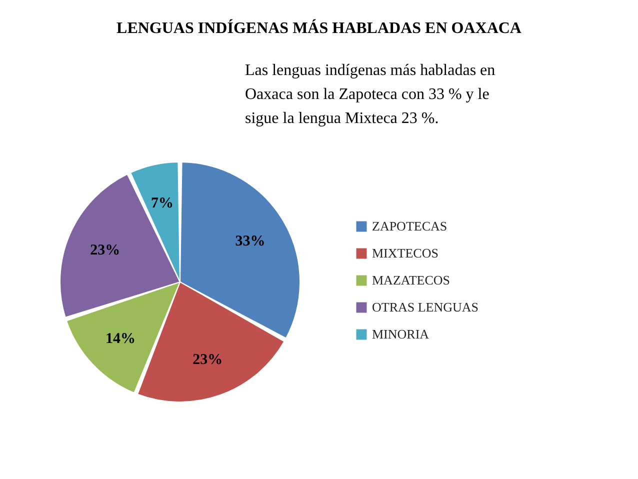 The width and height of the screenshot is (638, 479). Describe the element at coordinates (410, 226) in the screenshot. I see `legend-label: ZAPOTECAS` at that location.